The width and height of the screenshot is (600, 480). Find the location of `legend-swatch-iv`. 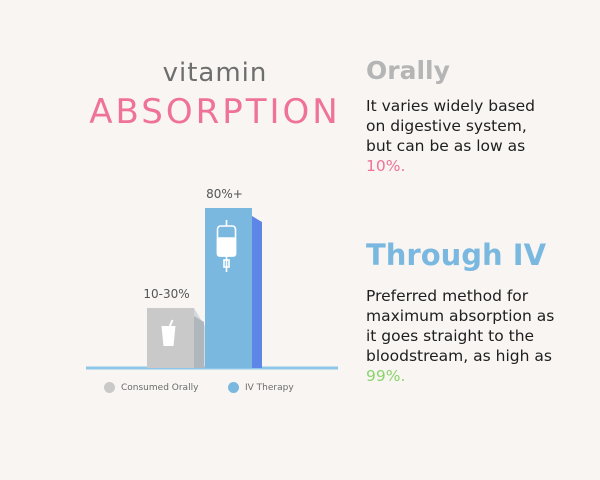

legend-swatch-iv is located at coordinates (233, 387).